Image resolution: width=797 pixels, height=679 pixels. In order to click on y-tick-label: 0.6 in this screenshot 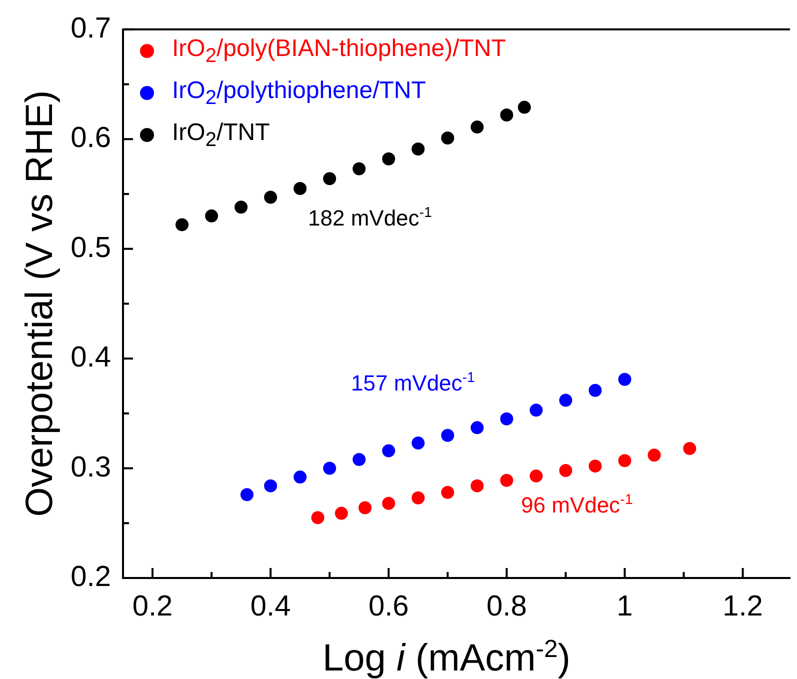, I will do `click(90, 138)`.